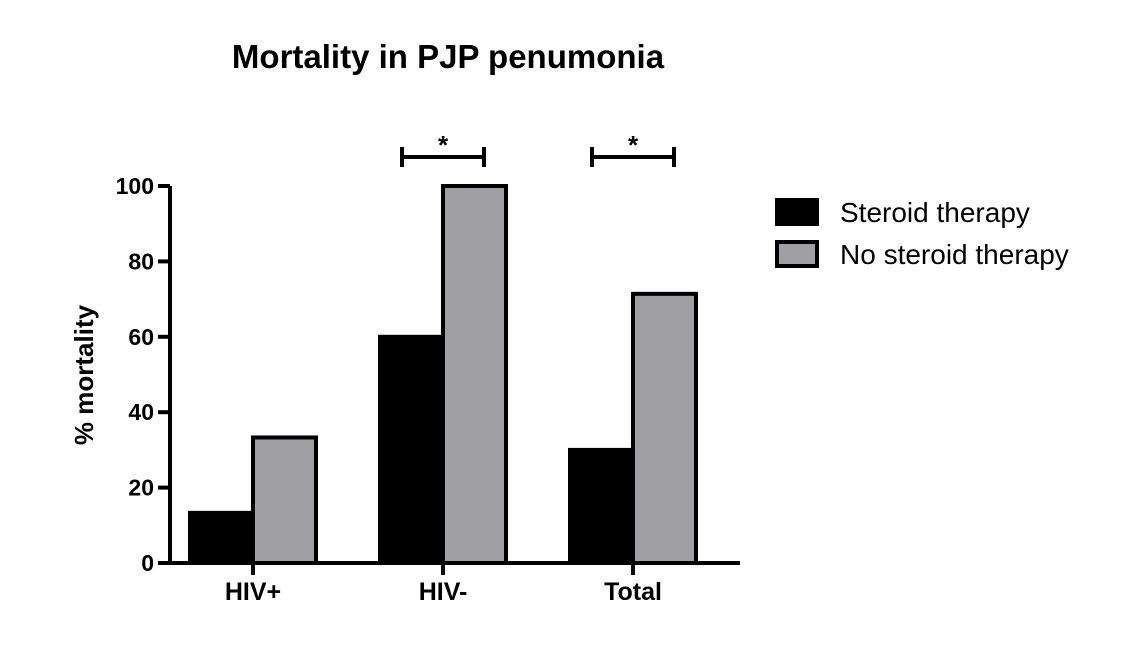  I want to click on x-ticks: HIV+ HIV- Total, so click(443, 584).